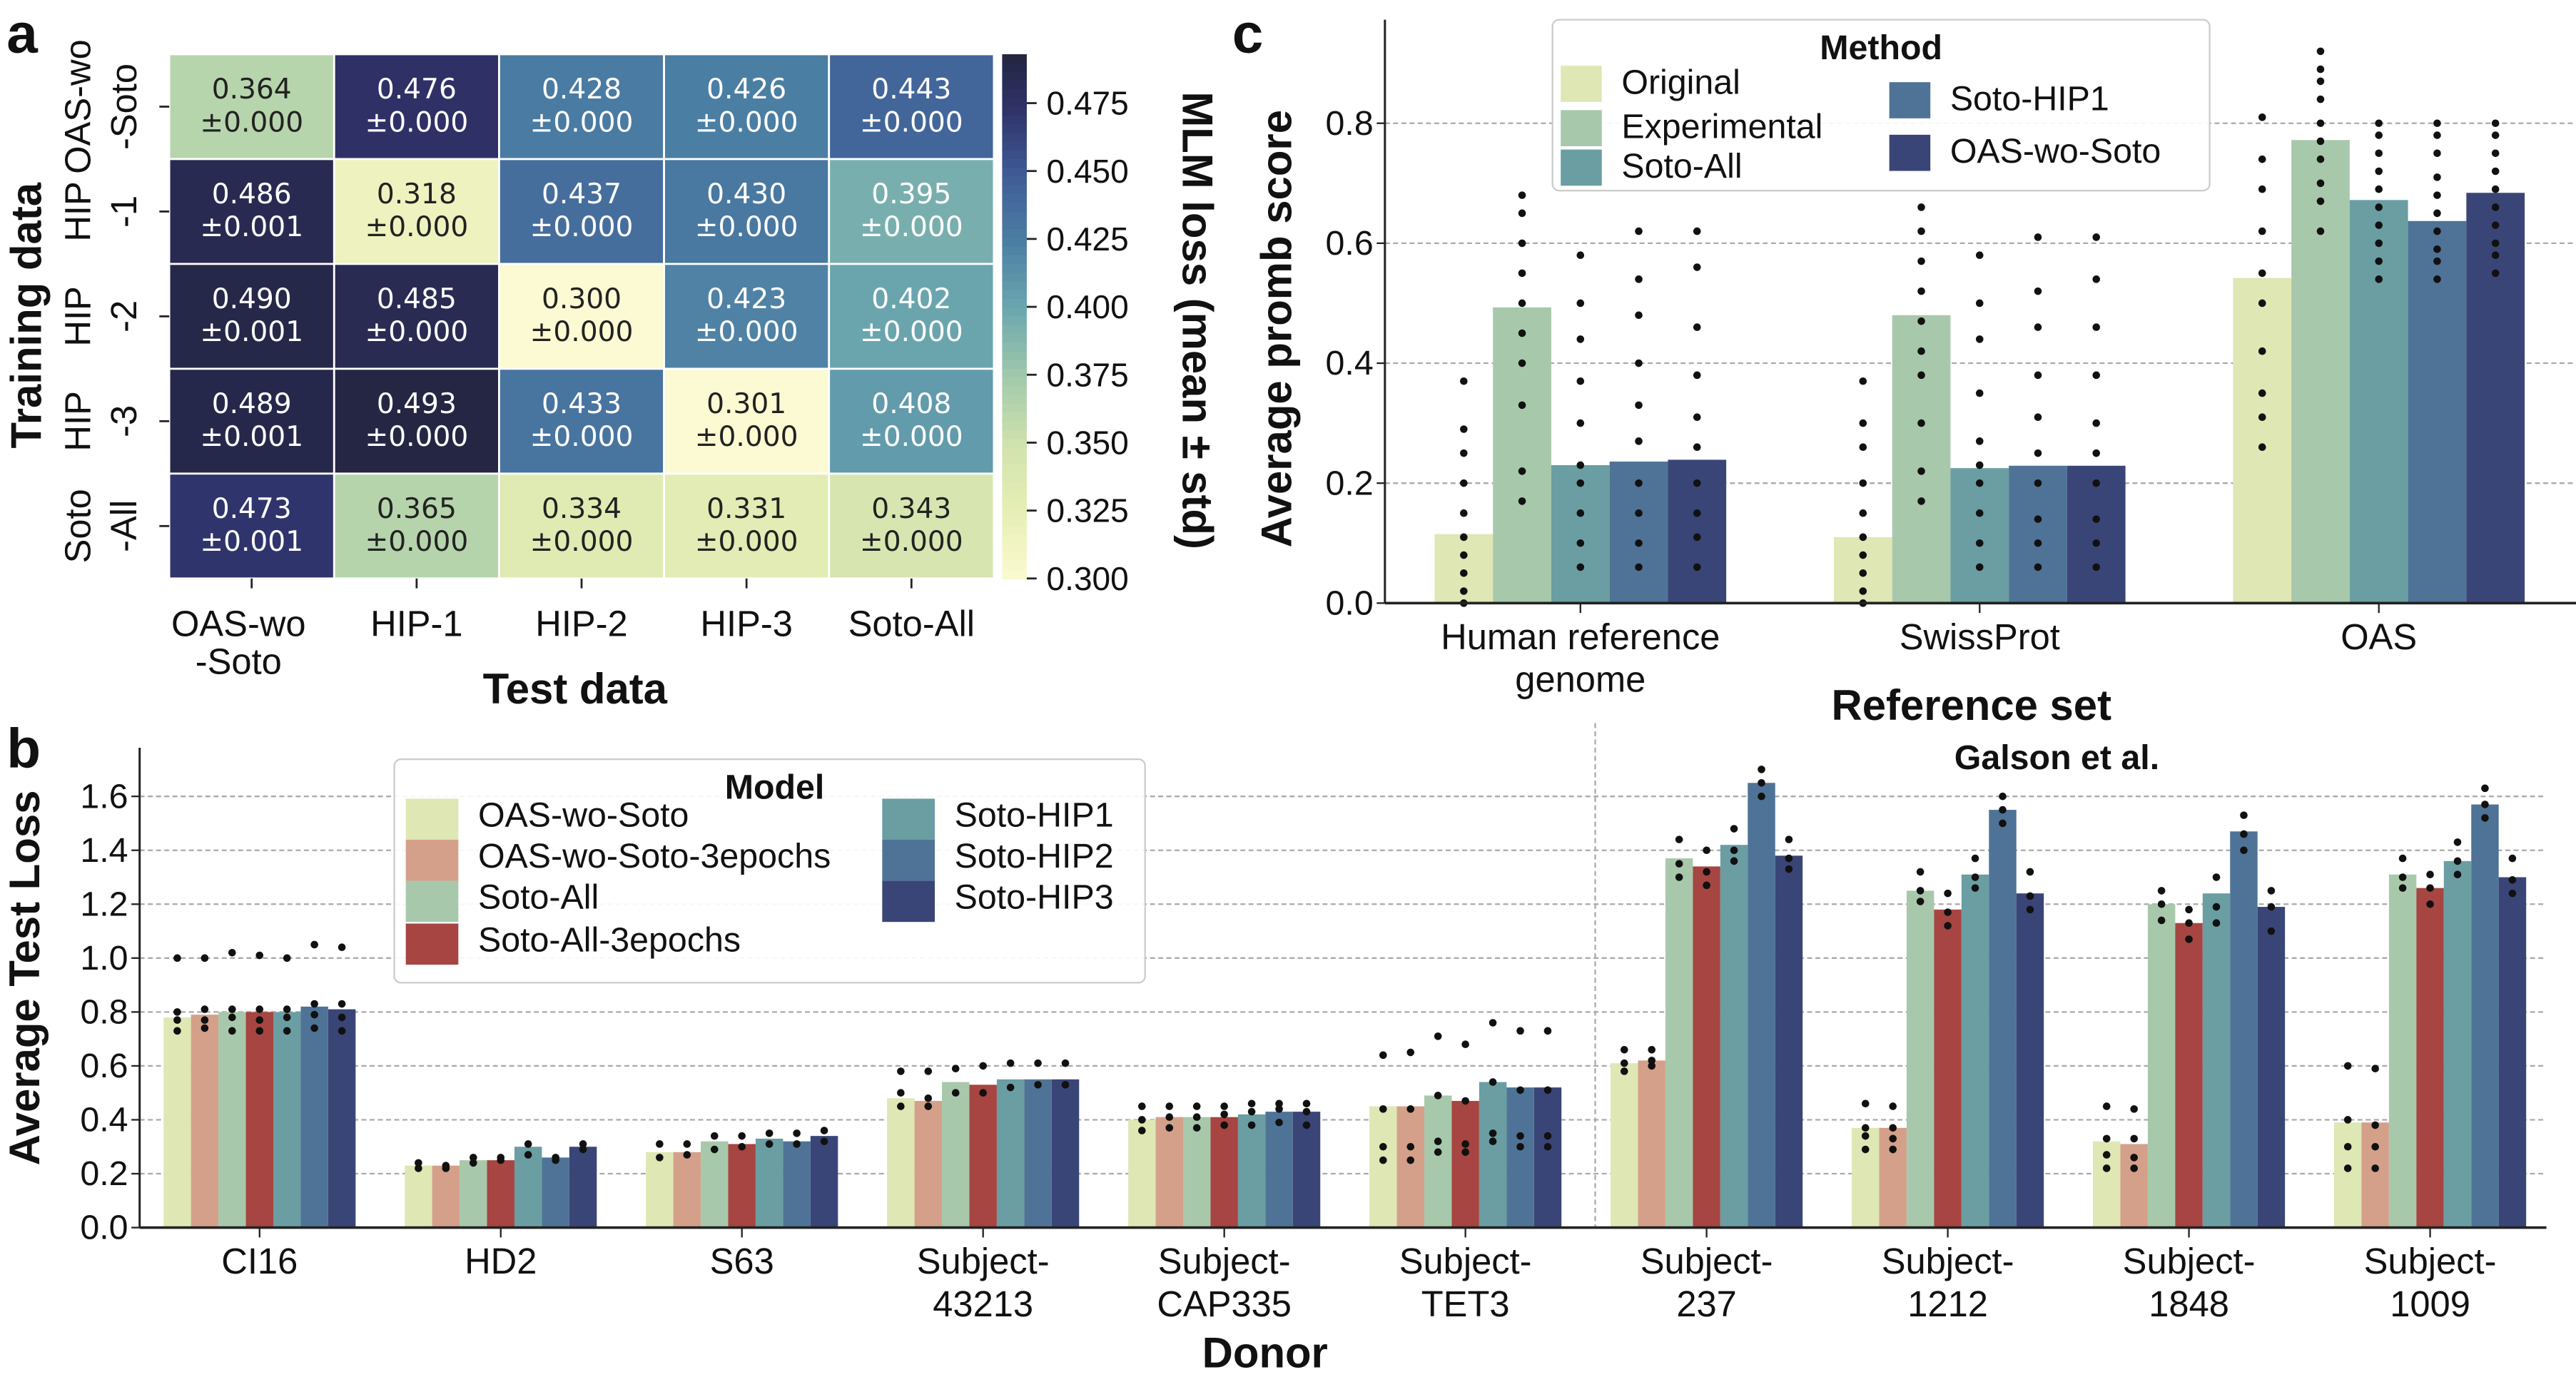 This screenshot has height=1387, width=2576. What do you see at coordinates (2320, 372) in the screenshot?
I see `bar-experimental` at bounding box center [2320, 372].